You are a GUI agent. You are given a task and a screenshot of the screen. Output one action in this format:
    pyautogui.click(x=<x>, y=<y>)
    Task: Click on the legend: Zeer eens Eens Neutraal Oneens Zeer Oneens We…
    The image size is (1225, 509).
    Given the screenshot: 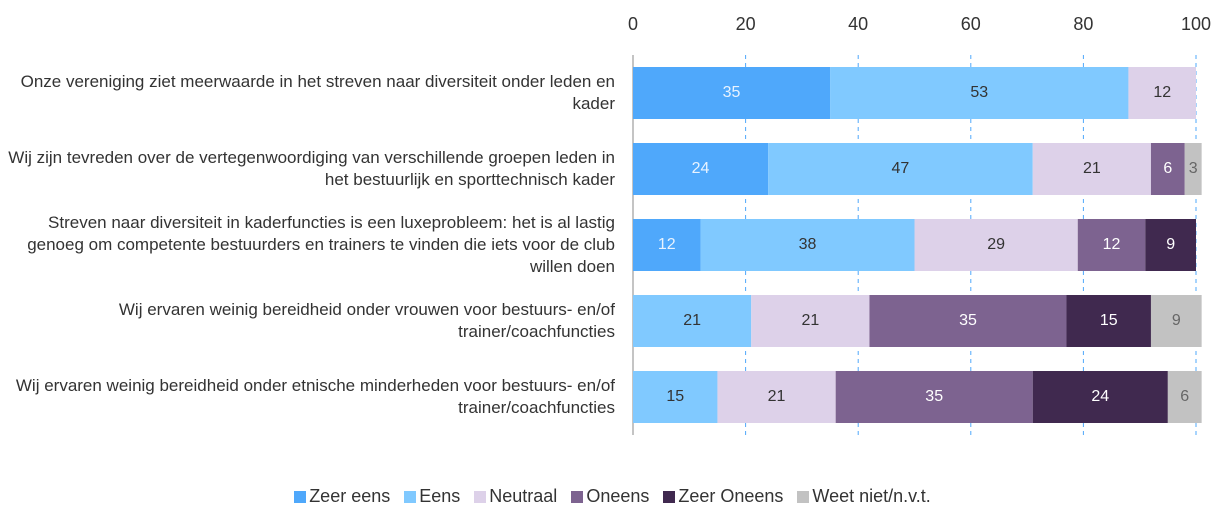 What is the action you would take?
    pyautogui.click(x=612, y=496)
    